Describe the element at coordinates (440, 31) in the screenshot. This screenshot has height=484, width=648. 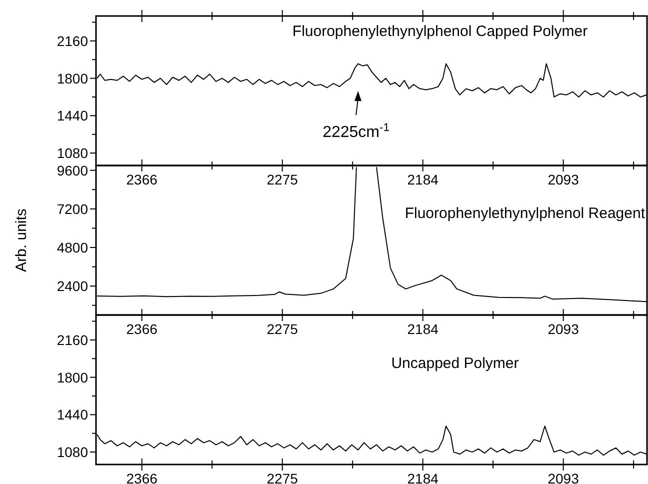
I see `text: Fluorophenylethynylphenol Capped Polymer` at that location.